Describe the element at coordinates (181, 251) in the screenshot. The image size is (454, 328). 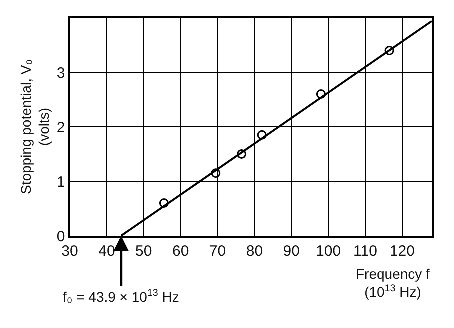
I see `x-tick-label: 60` at that location.